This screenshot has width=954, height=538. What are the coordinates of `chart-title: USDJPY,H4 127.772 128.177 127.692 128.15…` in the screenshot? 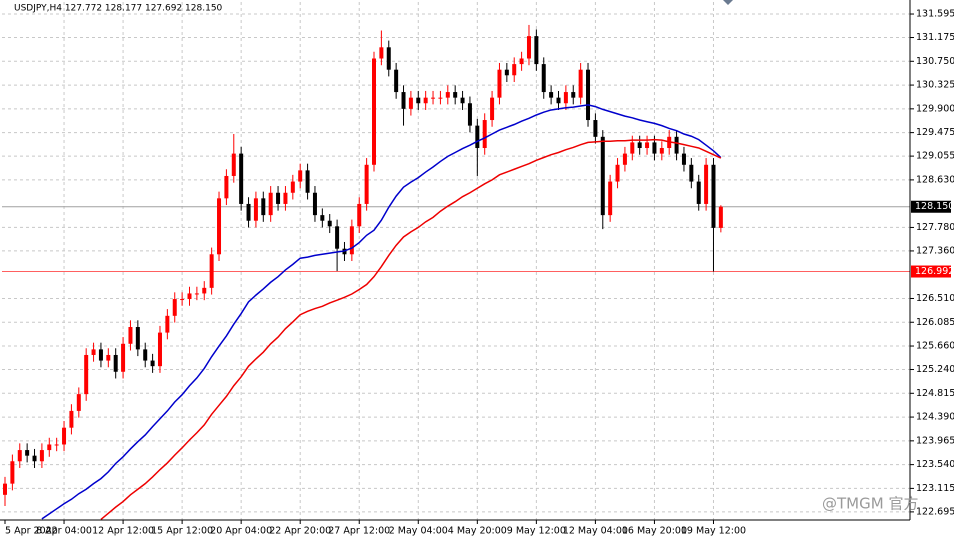 It's located at (118, 9).